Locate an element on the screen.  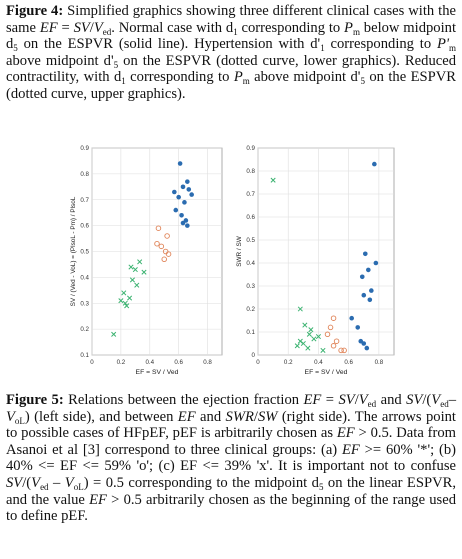
caption-subscript: oL is located at coordinates (78, 486).